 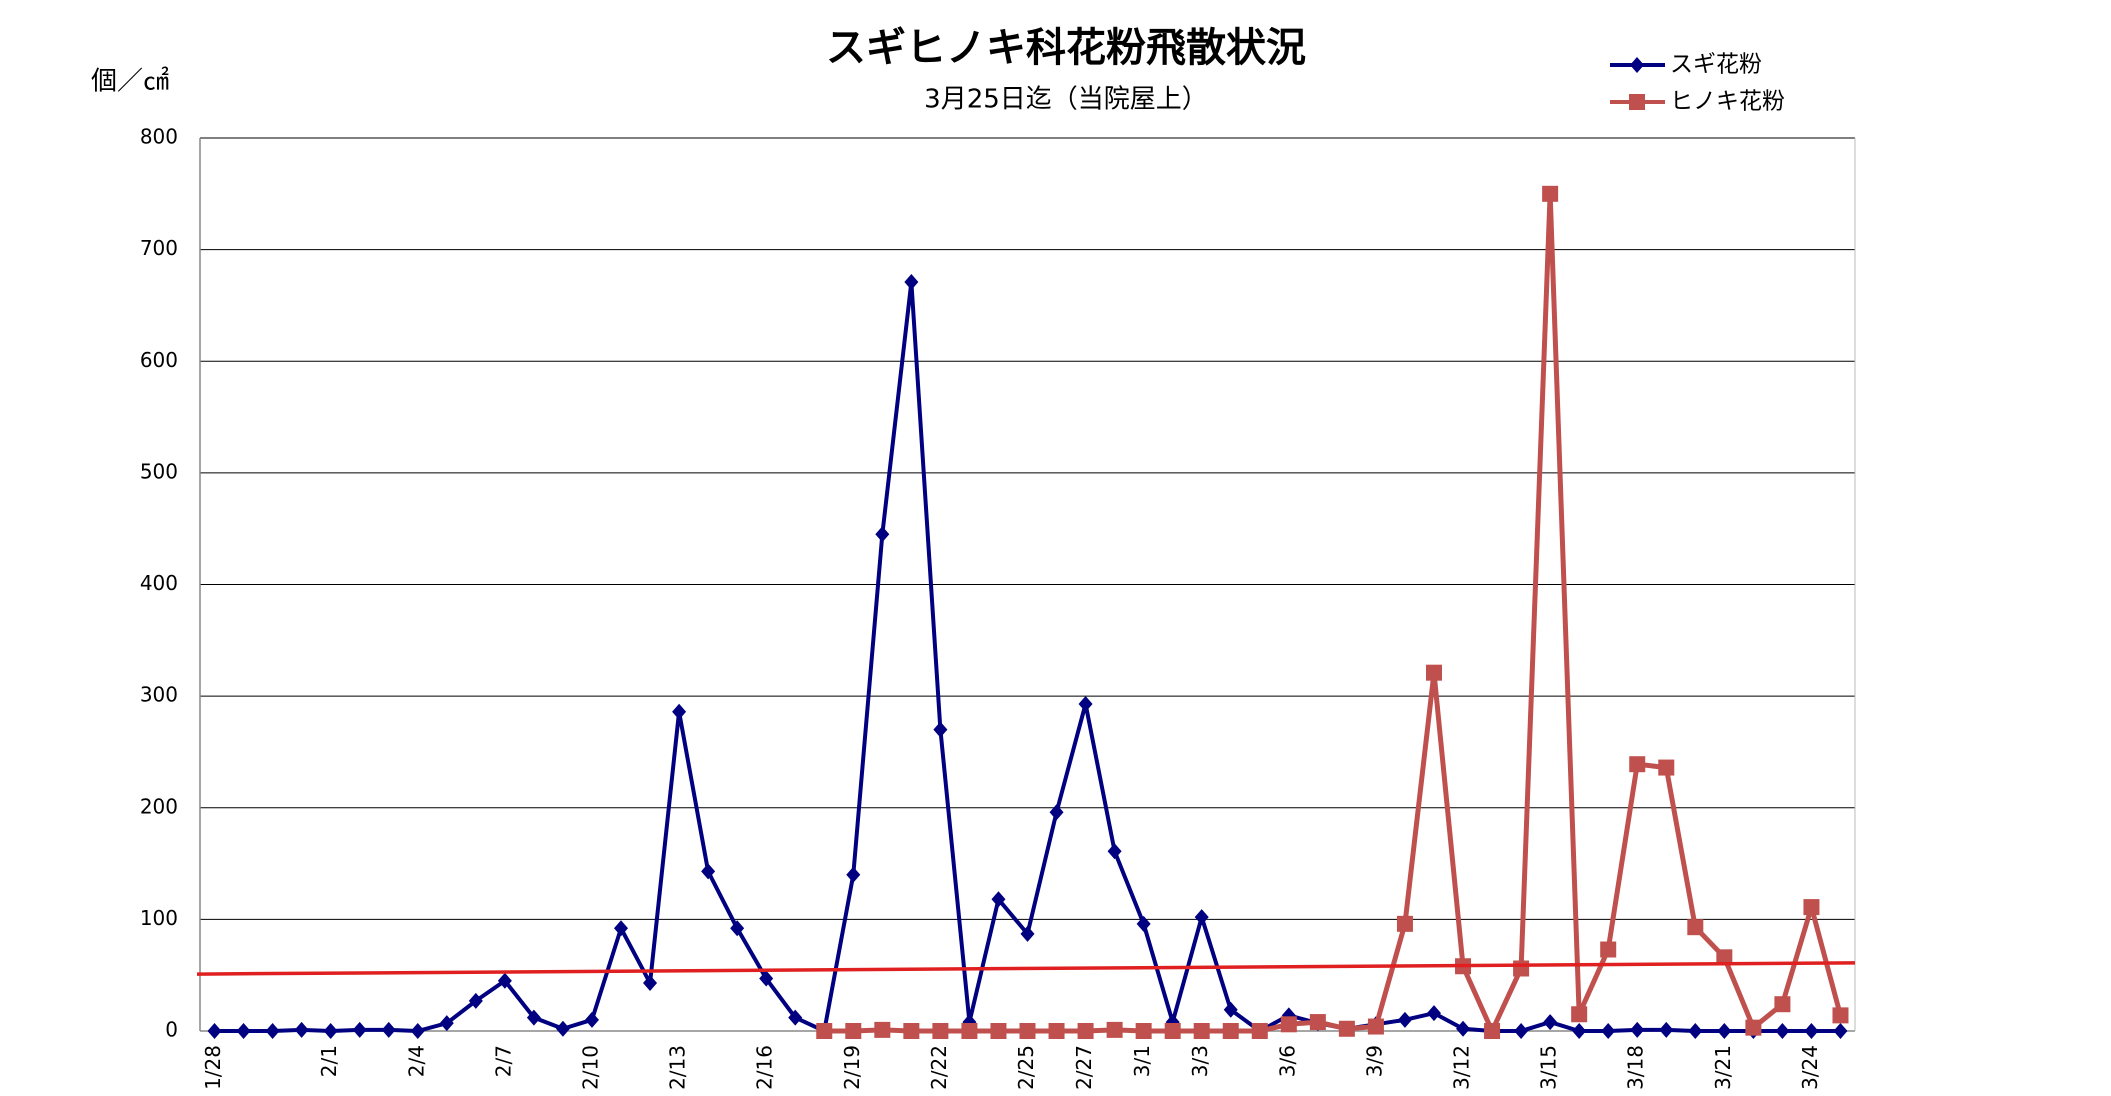 What do you see at coordinates (765, 1067) in the screenshot?
I see `x-tick-label: 2/16` at bounding box center [765, 1067].